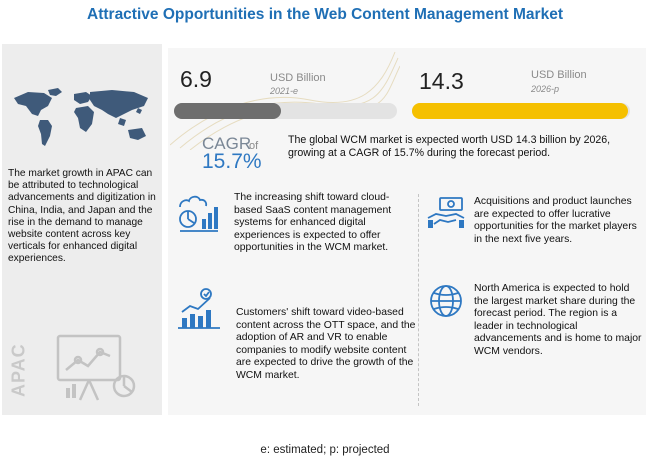 This screenshot has height=468, width=650. Describe the element at coordinates (199, 308) in the screenshot. I see `growth-chart-icon` at that location.